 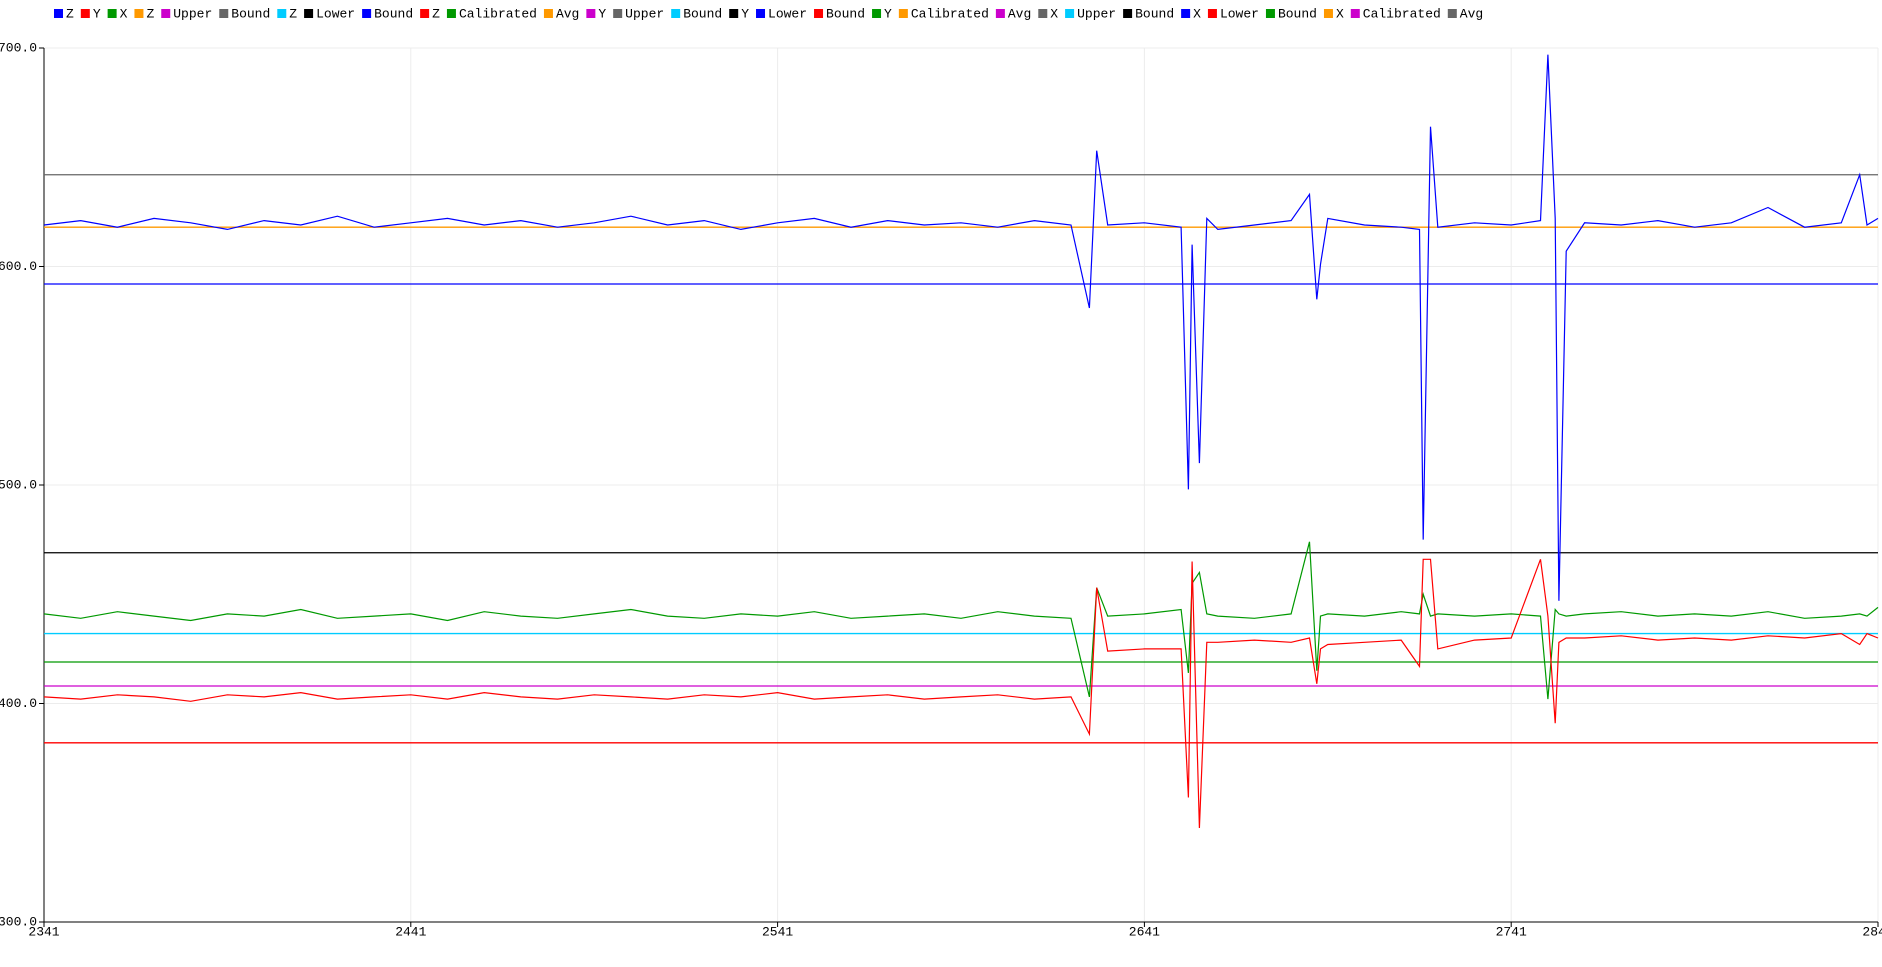 I want to click on x-tick-label: 2641, so click(x=1144, y=931).